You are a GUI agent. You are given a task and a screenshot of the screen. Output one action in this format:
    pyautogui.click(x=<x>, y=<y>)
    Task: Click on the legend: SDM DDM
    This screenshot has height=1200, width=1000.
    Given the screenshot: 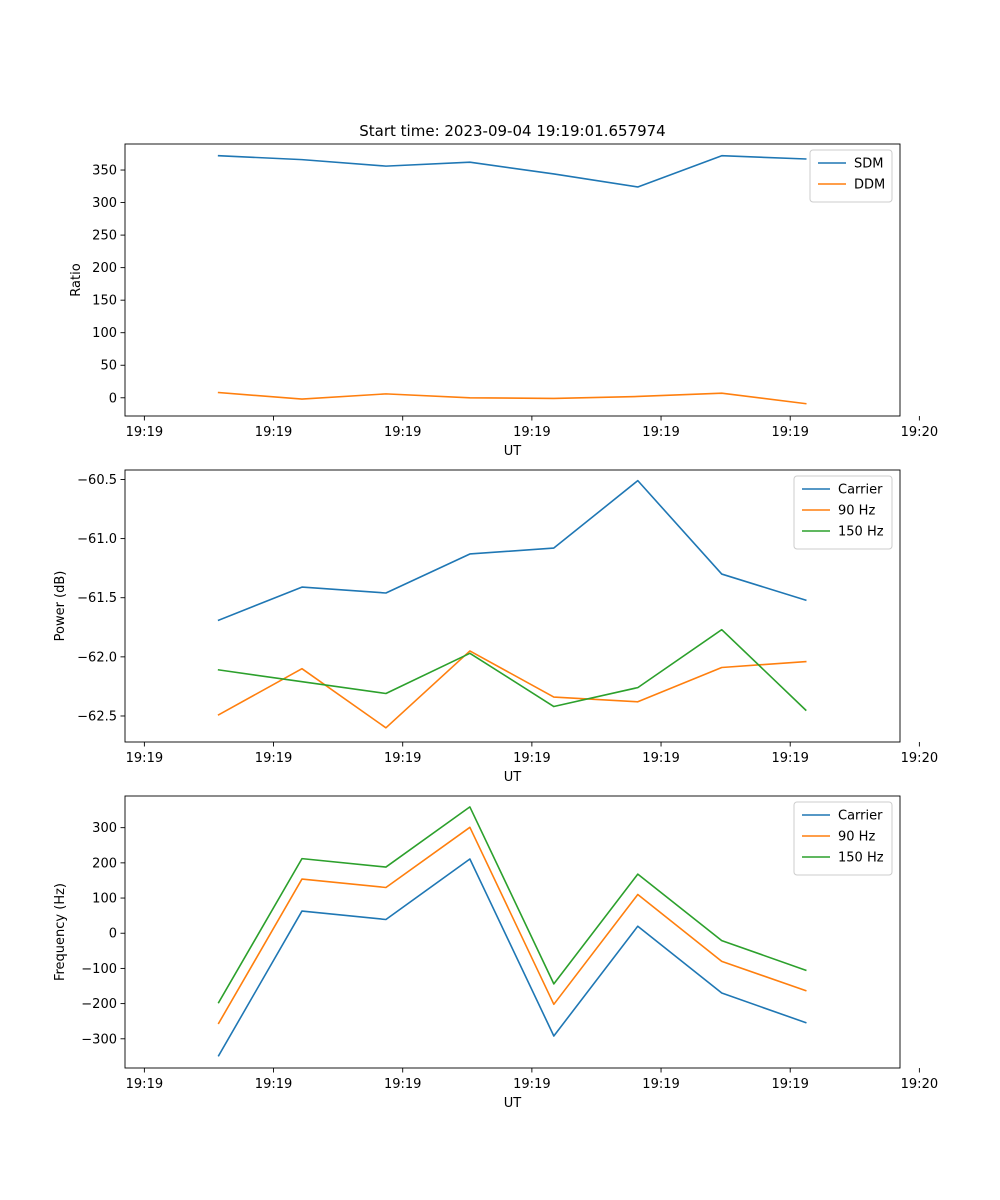 What is the action you would take?
    pyautogui.click(x=851, y=176)
    